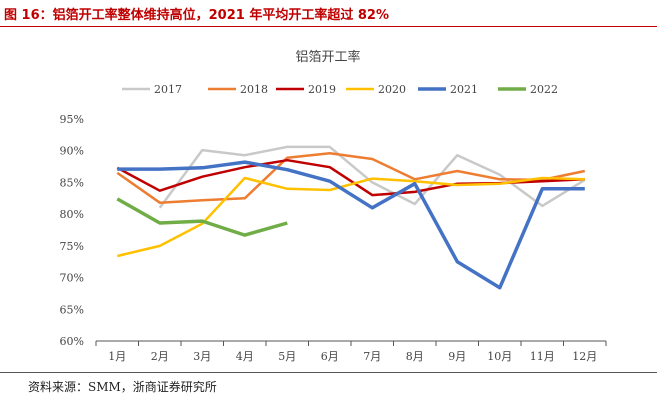 This screenshot has width=657, height=404. What do you see at coordinates (72, 309) in the screenshot?
I see `y-tick-label: 65%` at bounding box center [72, 309].